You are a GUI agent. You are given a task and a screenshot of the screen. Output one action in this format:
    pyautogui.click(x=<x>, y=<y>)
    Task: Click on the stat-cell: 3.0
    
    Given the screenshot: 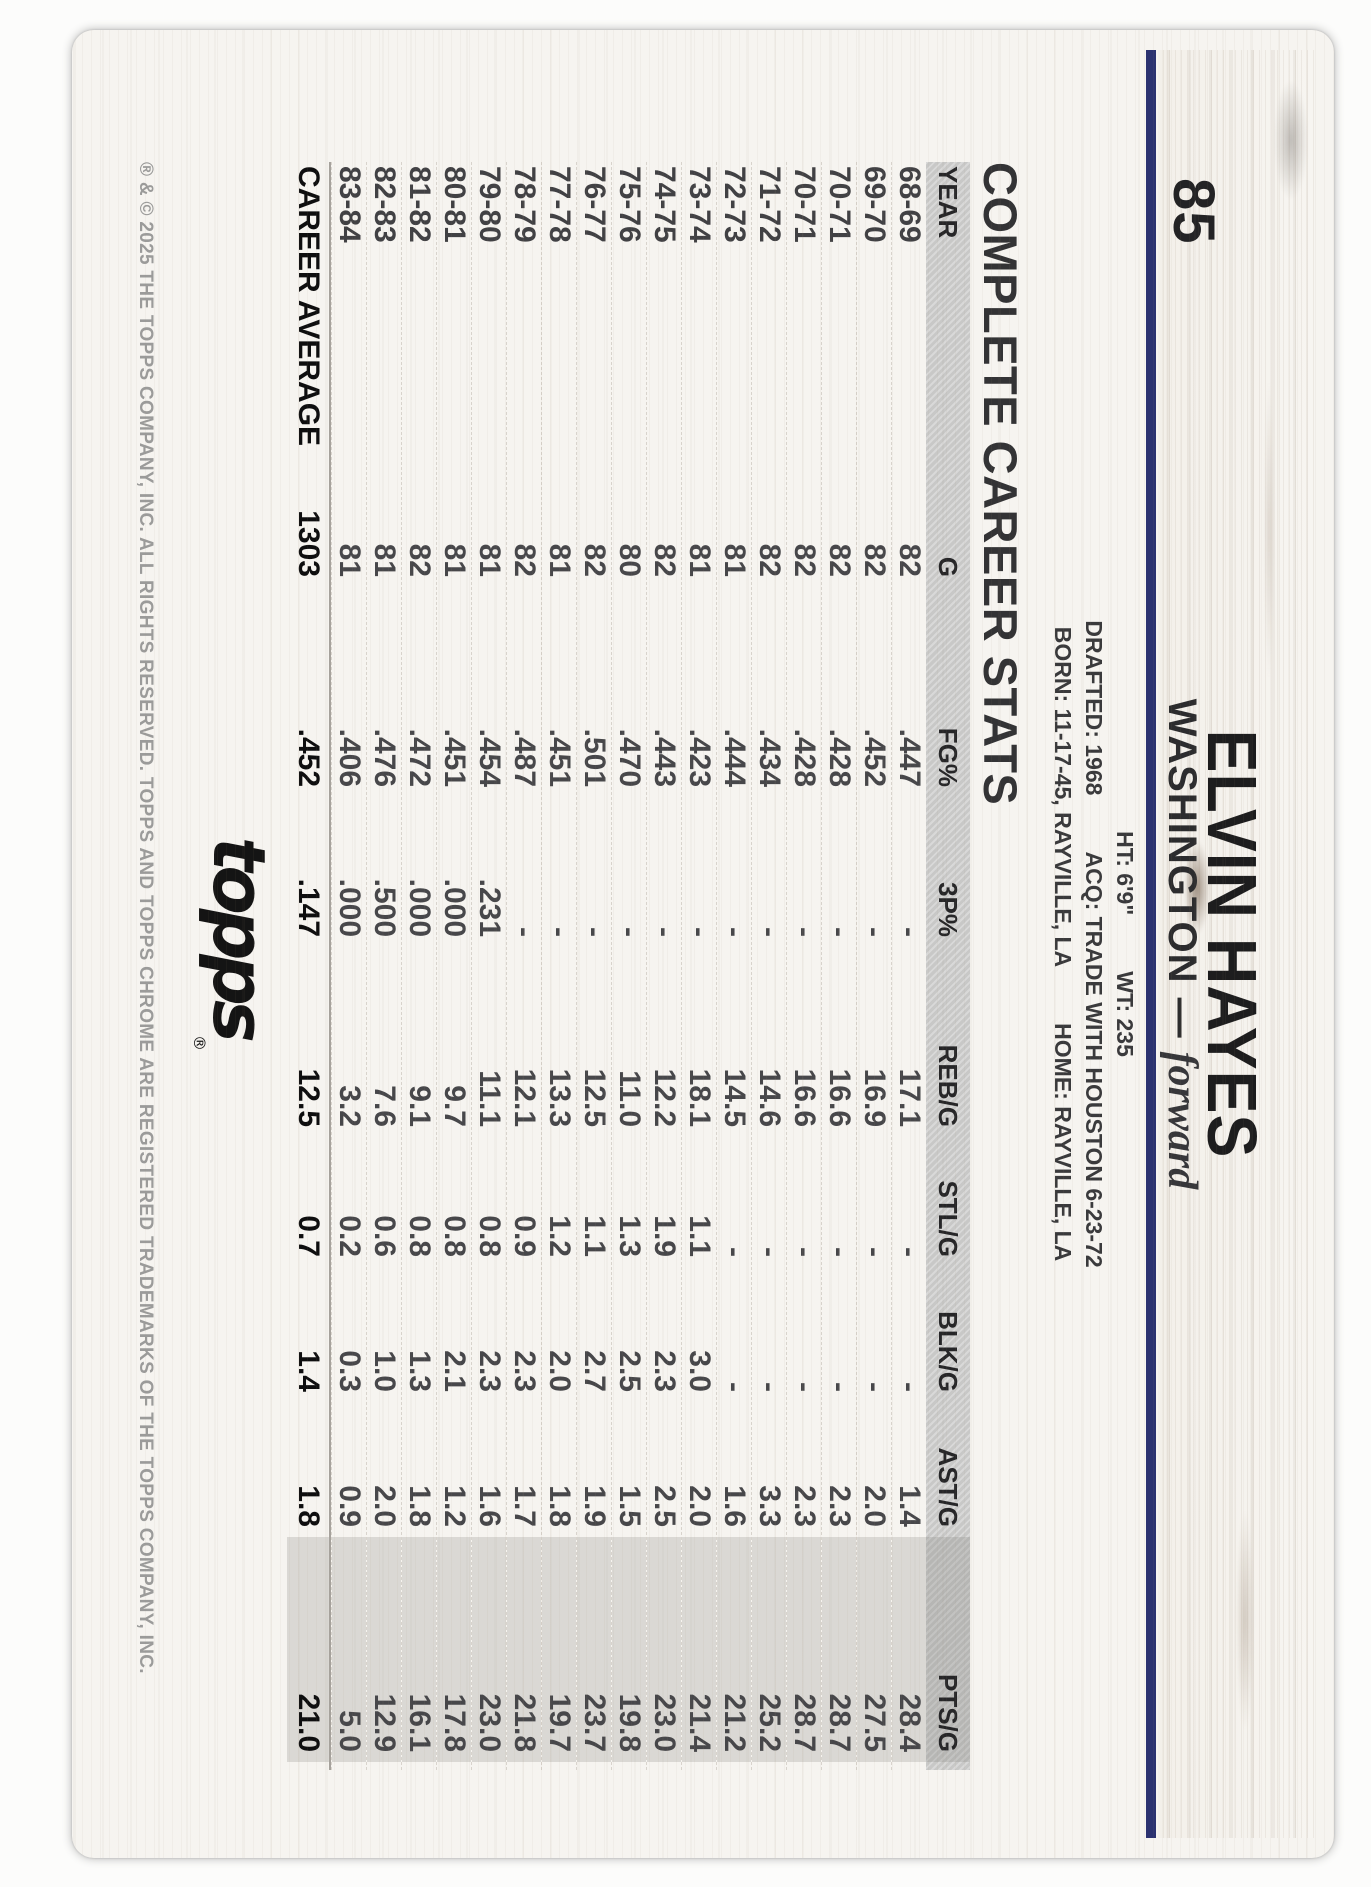 What is the action you would take?
    pyautogui.click(x=699, y=1371)
    